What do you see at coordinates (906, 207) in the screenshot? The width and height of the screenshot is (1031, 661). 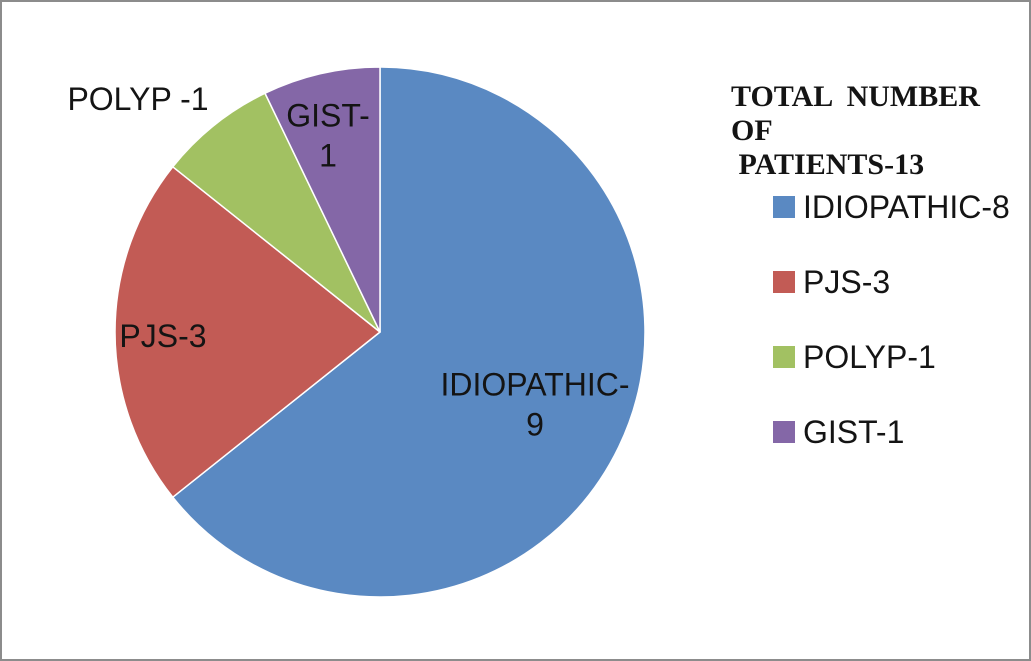 I see `legend-label-idiopathic: IDIOPATHIC-8` at bounding box center [906, 207].